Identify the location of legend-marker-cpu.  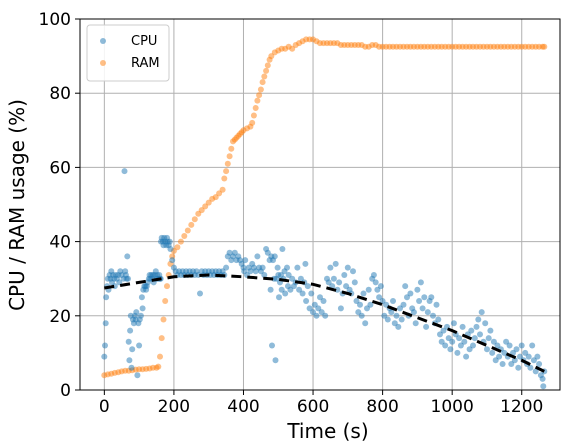
(103, 41).